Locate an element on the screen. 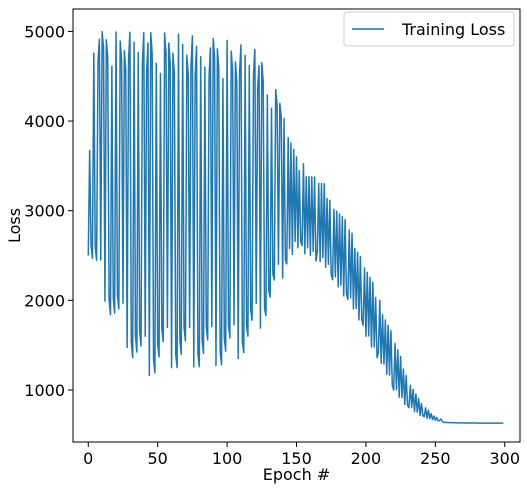  x-tick-label: 300 is located at coordinates (504, 458).